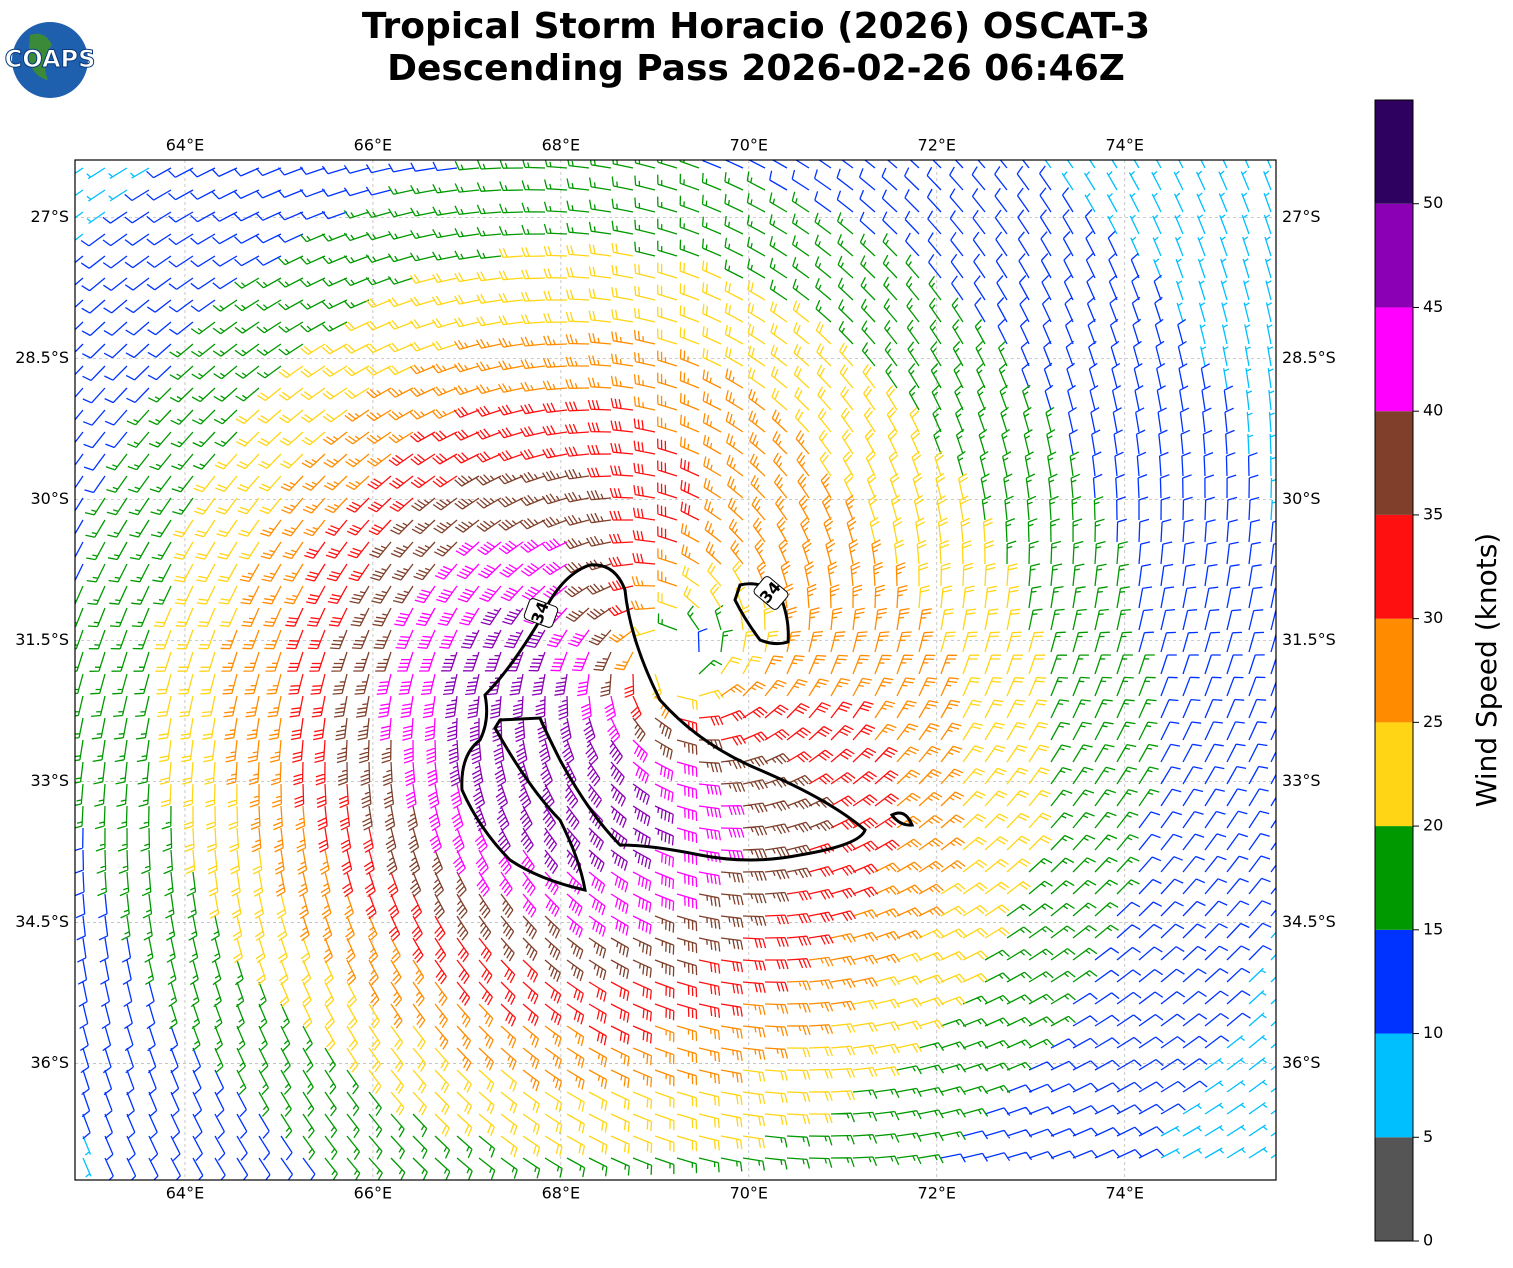 This screenshot has height=1268, width=1513. What do you see at coordinates (1433, 202) in the screenshot?
I see `colorbar-tick-label: 50` at bounding box center [1433, 202].